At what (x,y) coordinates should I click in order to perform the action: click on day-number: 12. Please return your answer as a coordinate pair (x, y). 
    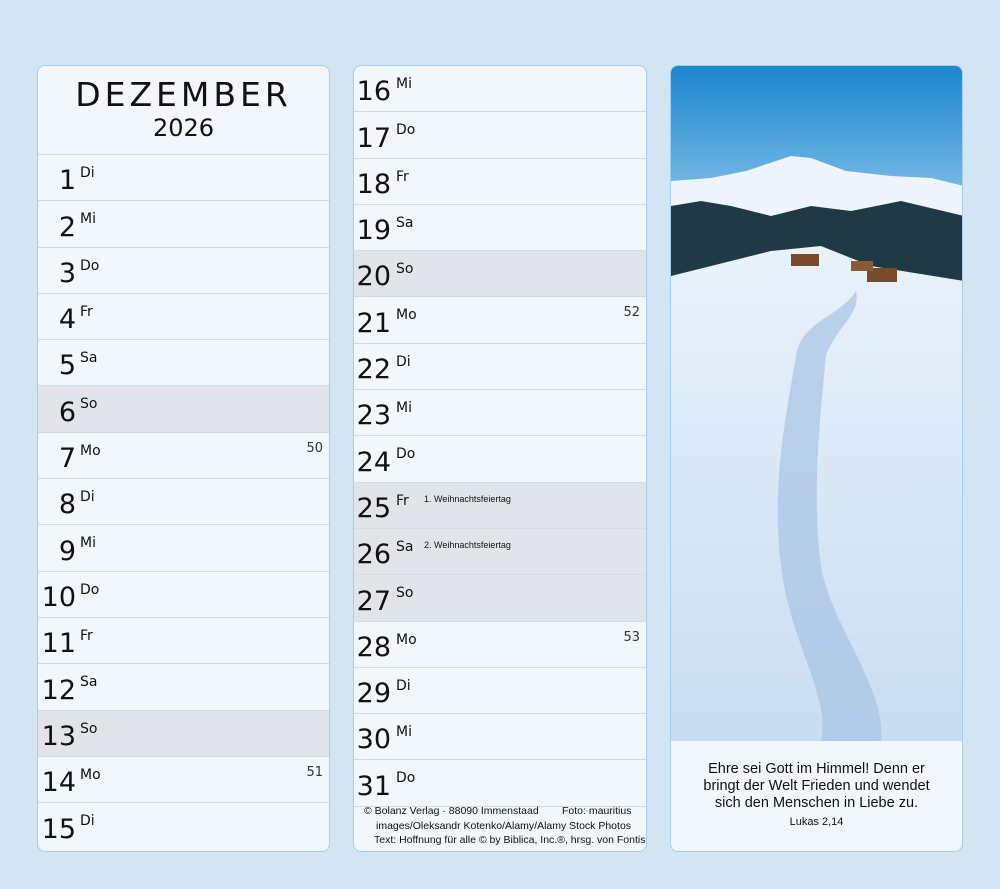
    Looking at the image, I should click on (58, 690).